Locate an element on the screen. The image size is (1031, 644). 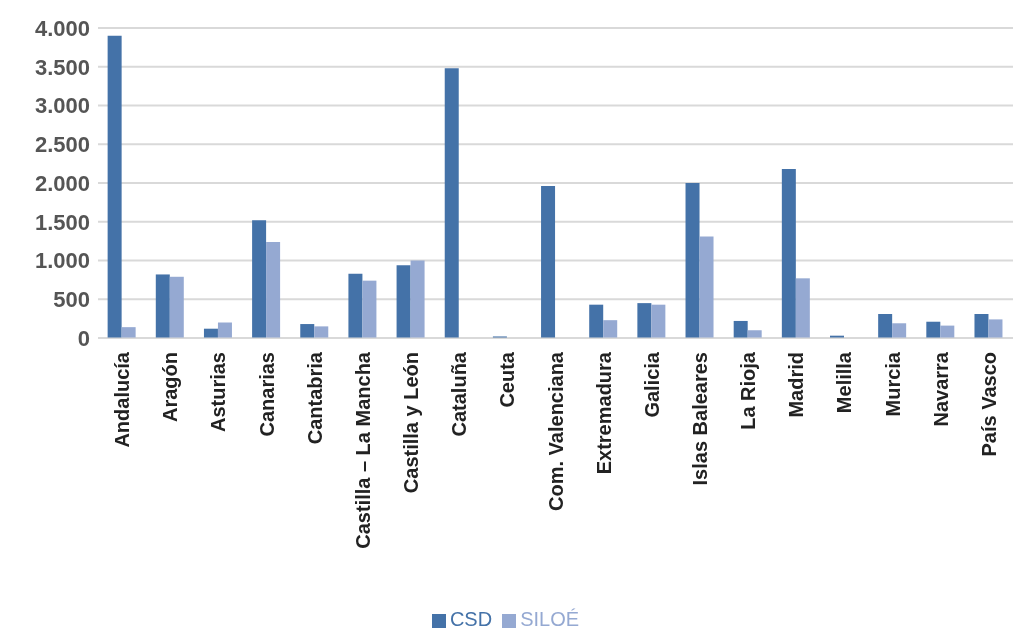
x-tick-label: Extremadura is located at coordinates (603, 413).